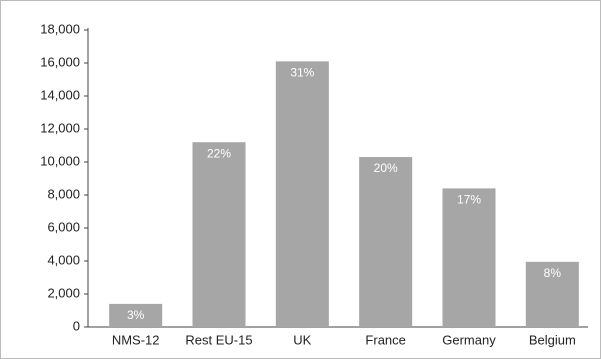  What do you see at coordinates (302, 73) in the screenshot?
I see `value-label: 31%` at bounding box center [302, 73].